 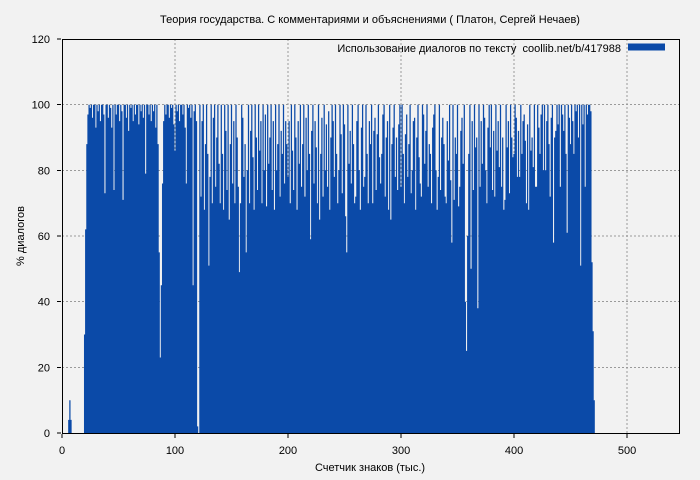 I want to click on x-tick-label: 500, so click(x=627, y=451).